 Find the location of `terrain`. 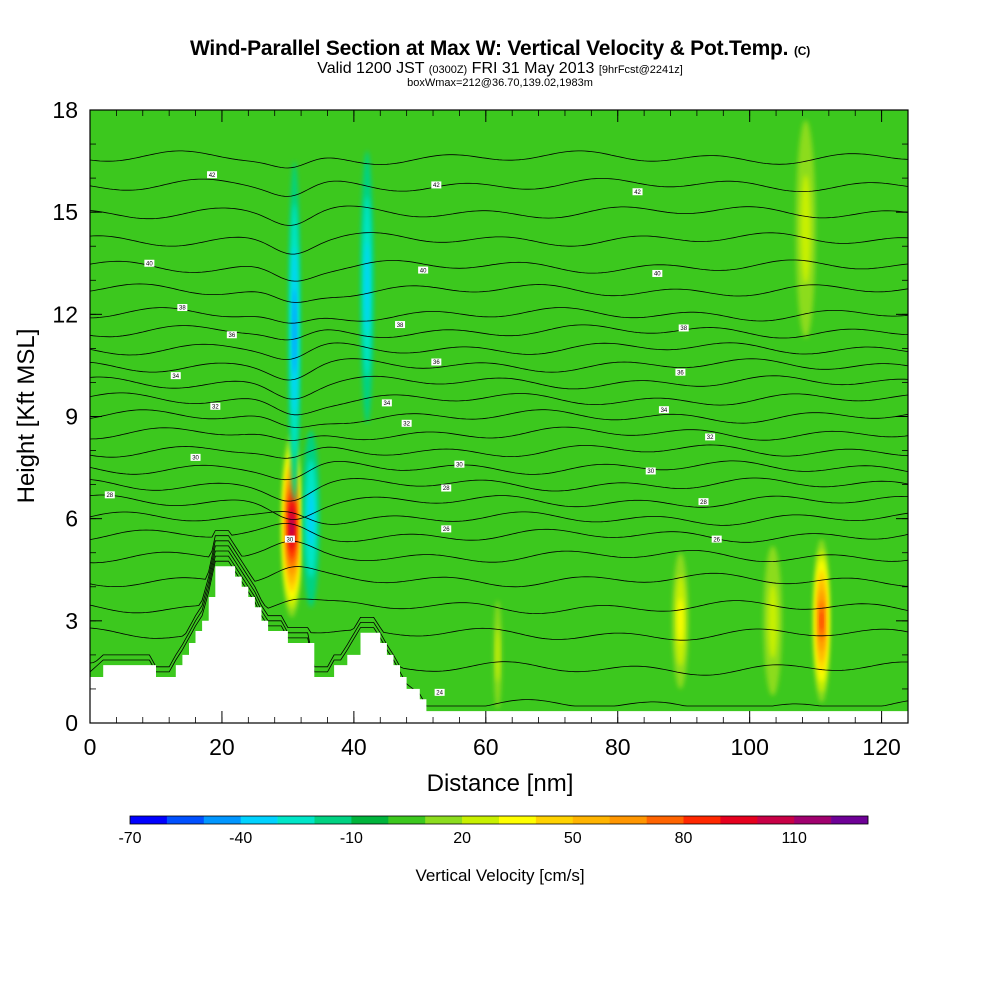

terrain is located at coordinates (499, 644).